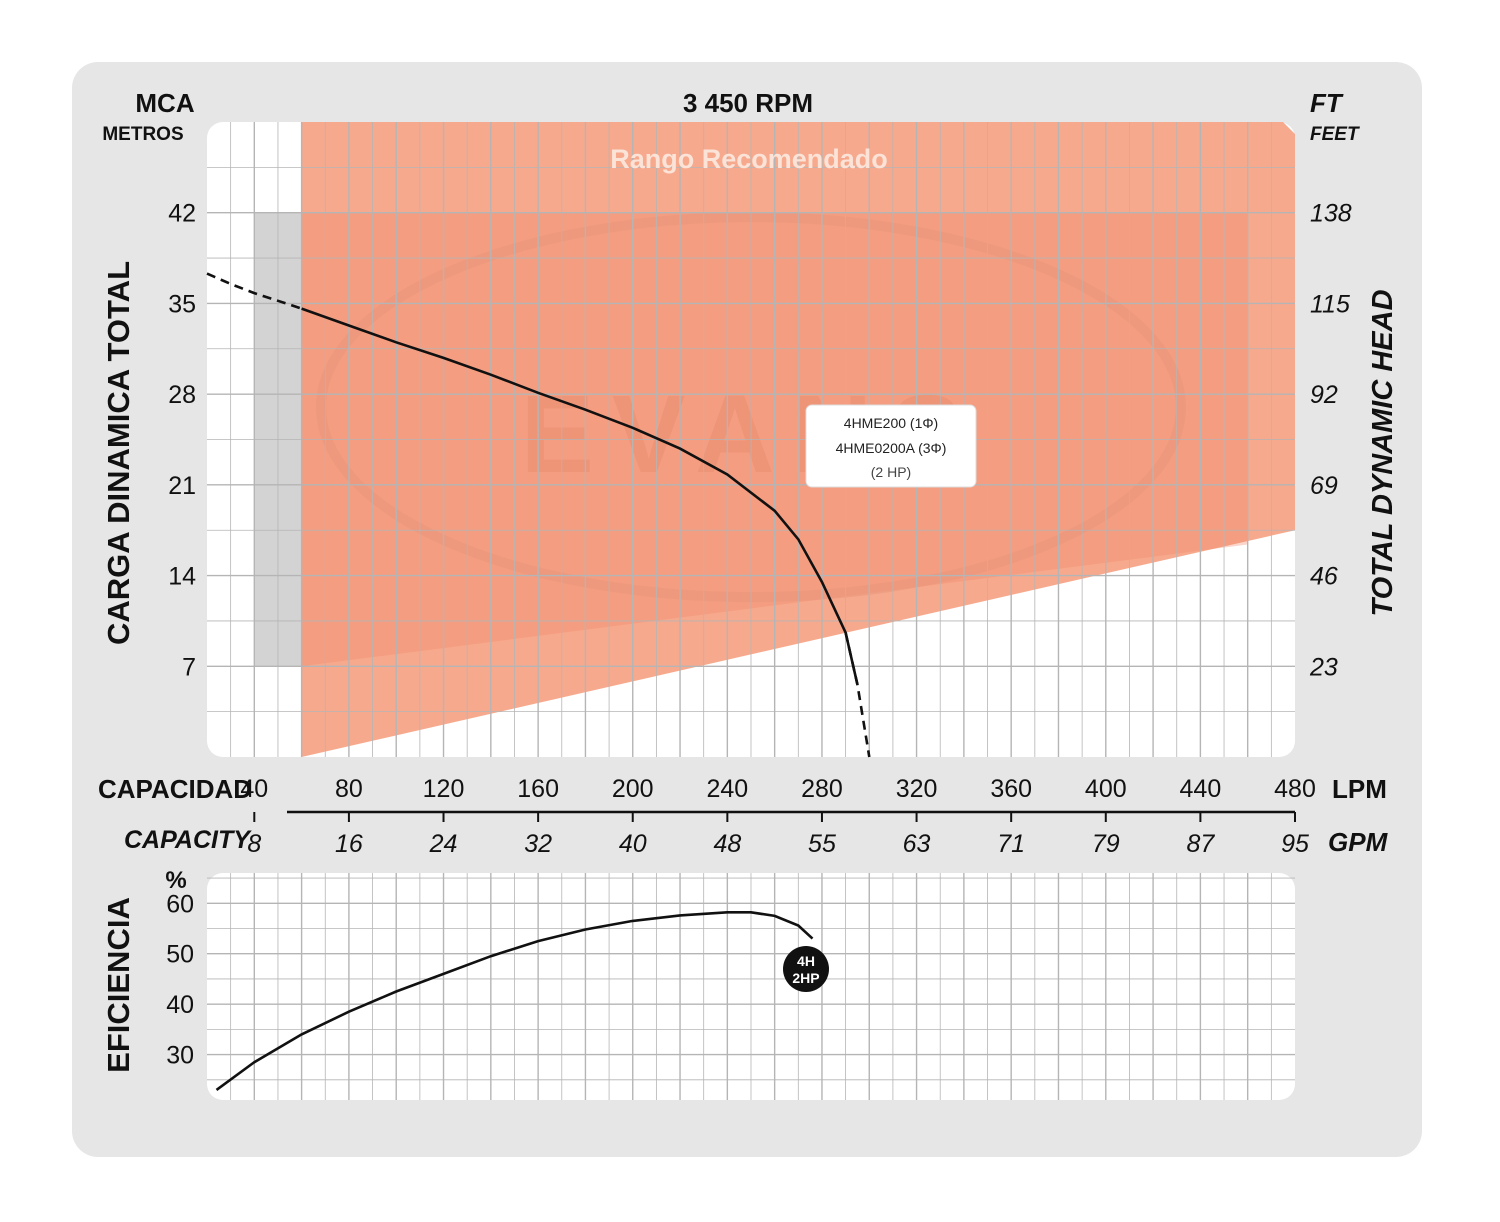 This screenshot has height=1222, width=1500. Describe the element at coordinates (1011, 789) in the screenshot. I see `x-tick-lpm-label: 360` at that location.